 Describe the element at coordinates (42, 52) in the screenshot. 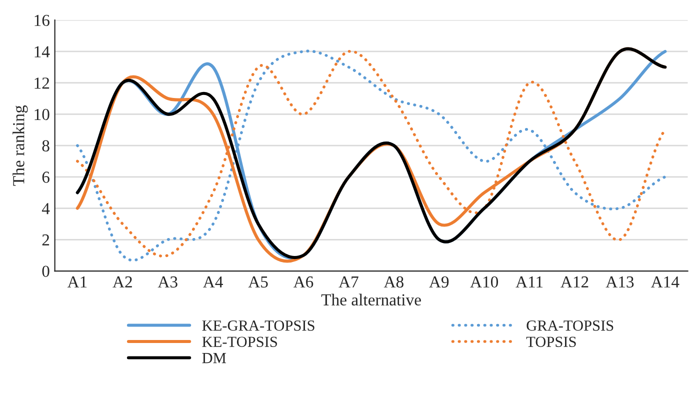

I see `y-tick-label: 14` at that location.